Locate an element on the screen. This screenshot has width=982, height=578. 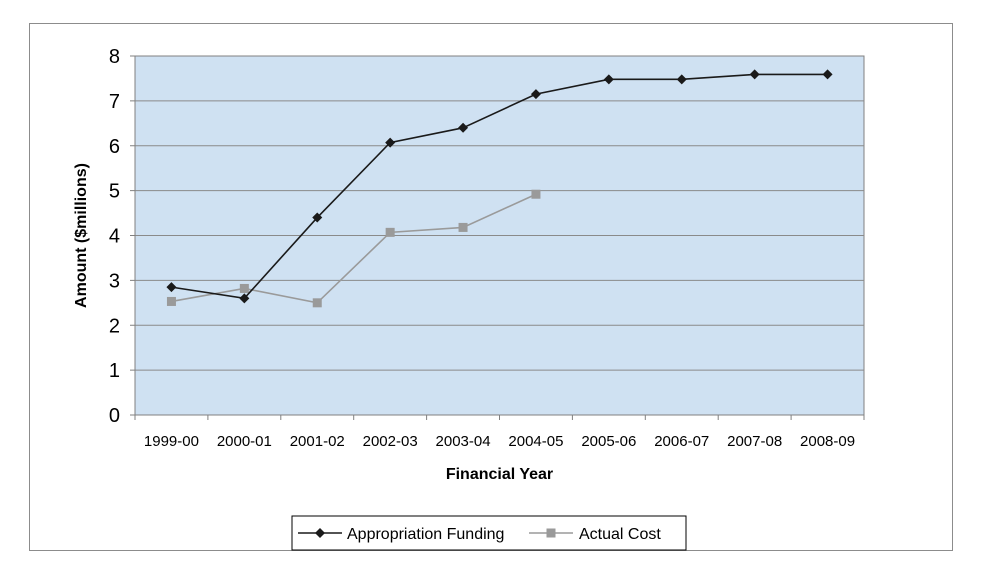
x-tick-label: 1999-00 is located at coordinates (171, 441).